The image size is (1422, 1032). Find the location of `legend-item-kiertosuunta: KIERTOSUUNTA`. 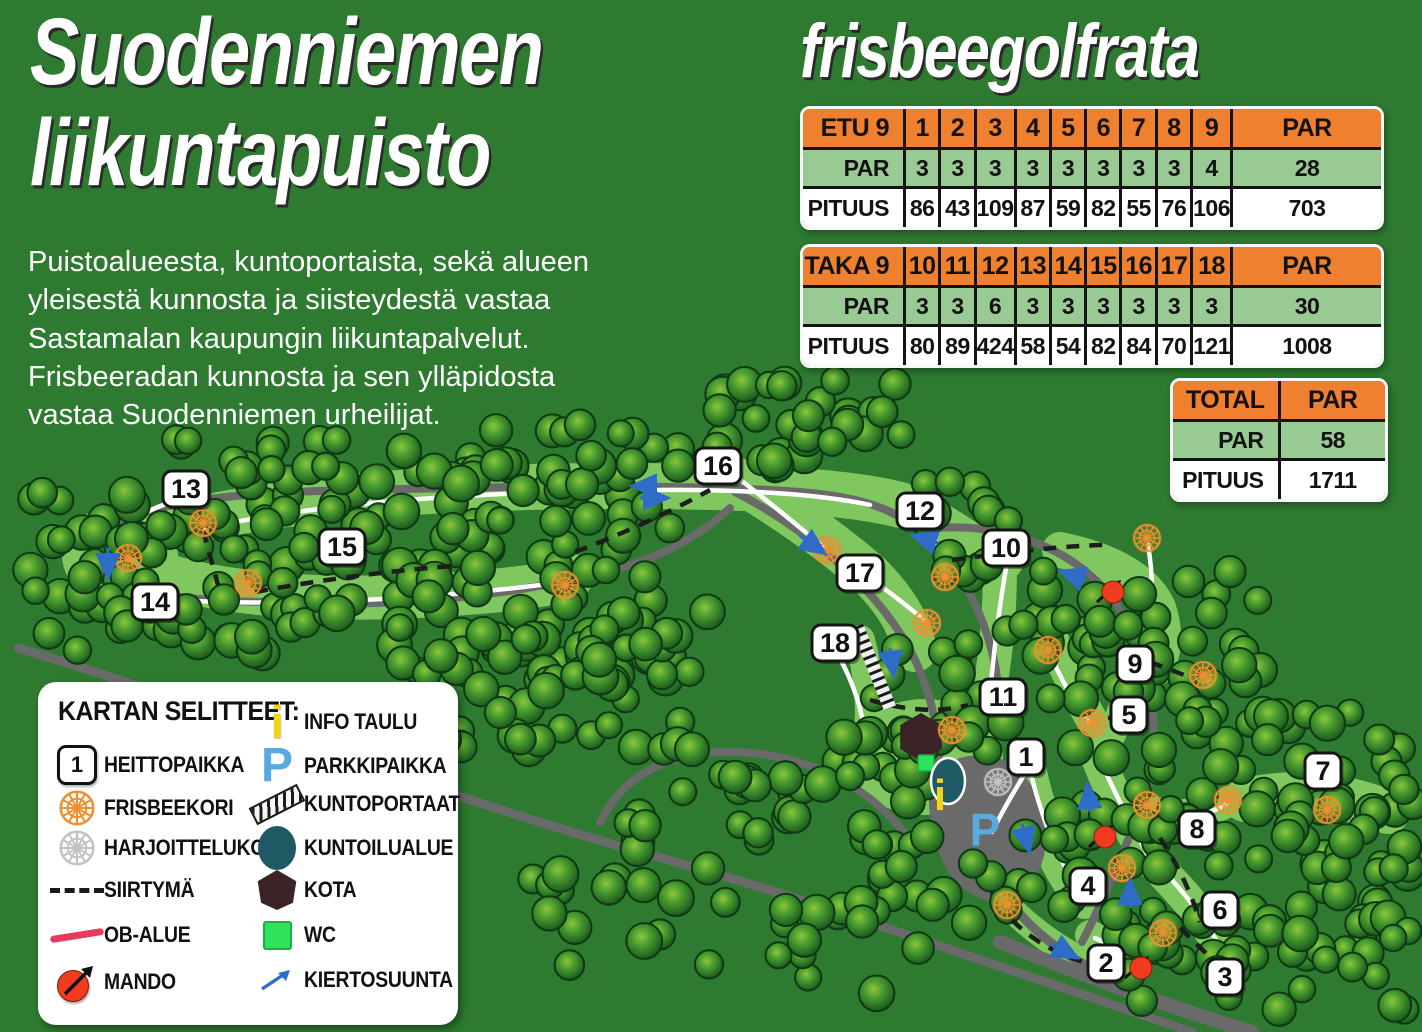

legend-item-kiertosuunta: KIERTOSUUNTA is located at coordinates (351, 980).